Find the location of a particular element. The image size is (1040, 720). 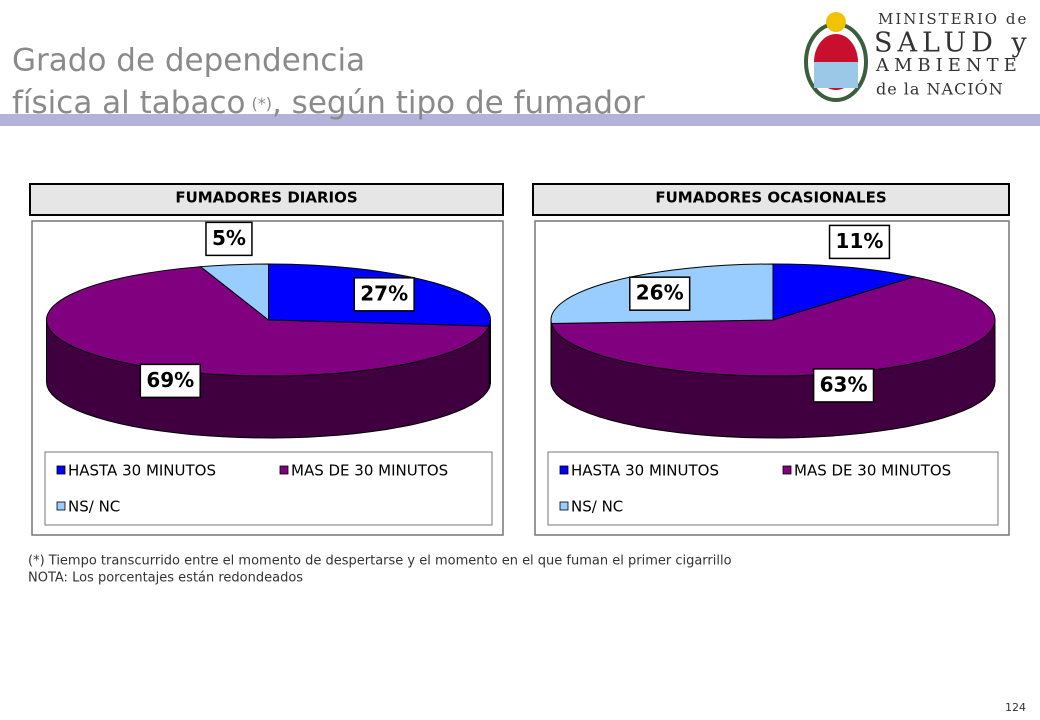

data-label: 63% is located at coordinates (844, 384).